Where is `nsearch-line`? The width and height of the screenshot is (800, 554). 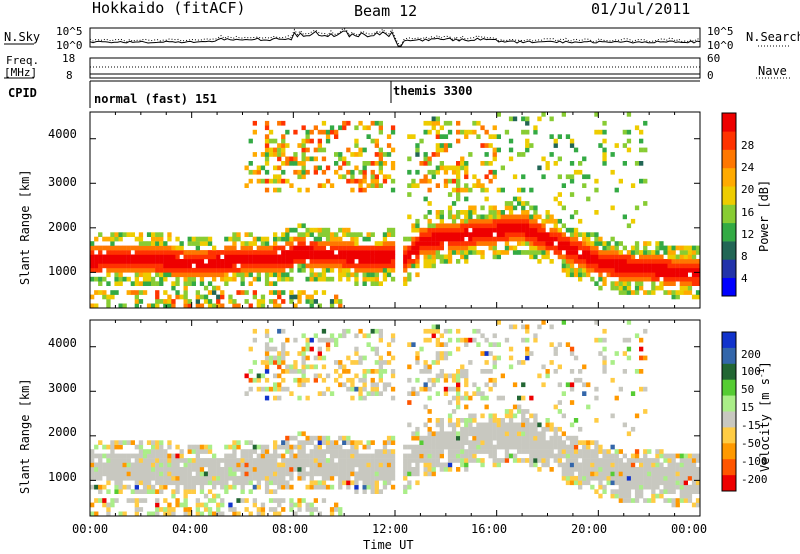
nsearch-line is located at coordinates (395, 36).